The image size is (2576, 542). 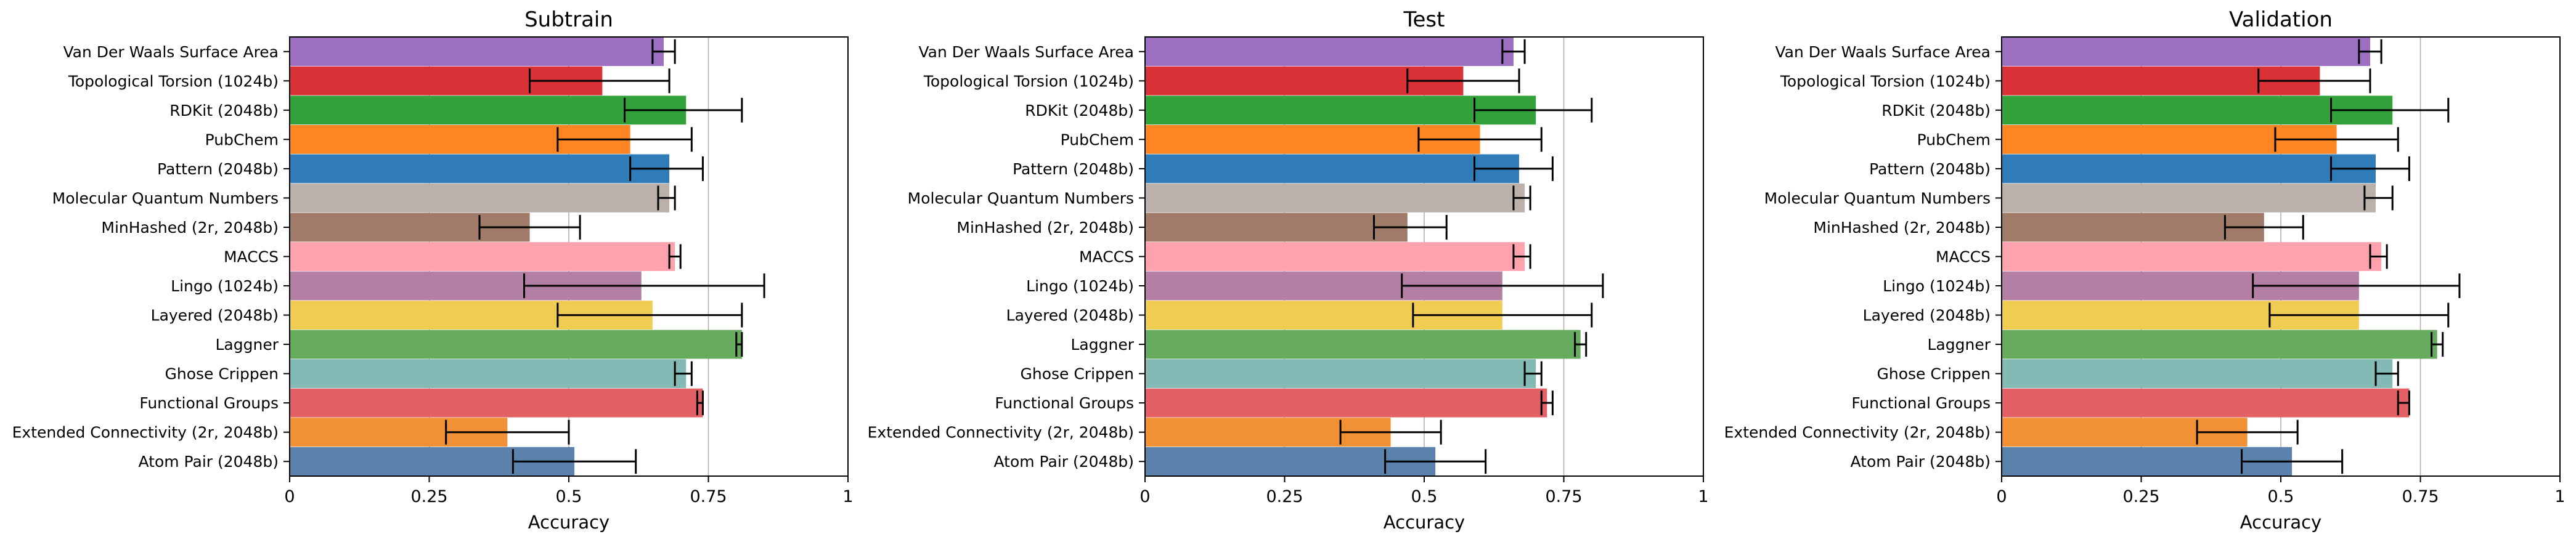 What do you see at coordinates (568, 19) in the screenshot?
I see `chart-title: Subtrain` at bounding box center [568, 19].